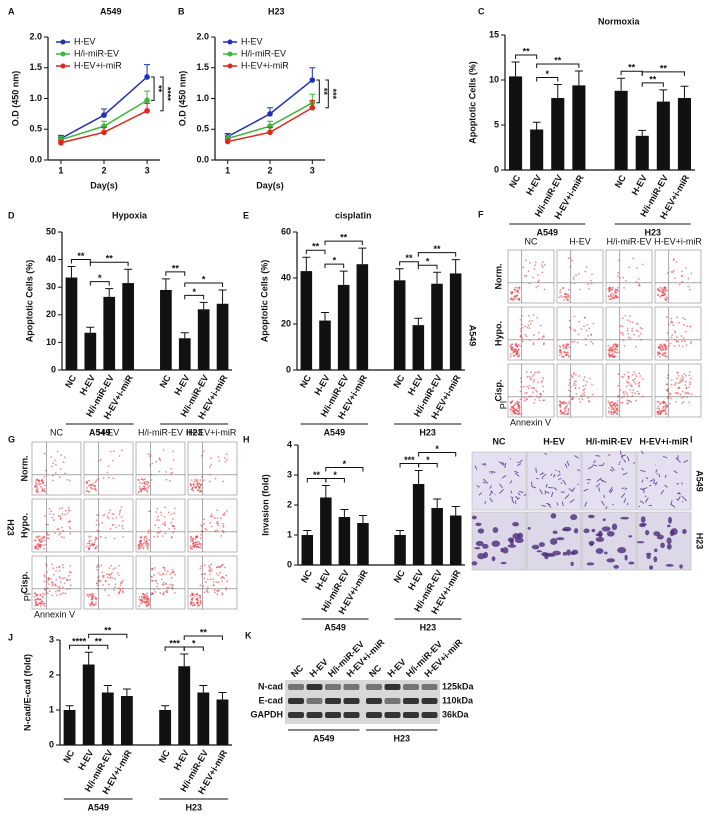 The width and height of the screenshot is (709, 823). What do you see at coordinates (288, 369) in the screenshot?
I see `y-tick-label: 0` at bounding box center [288, 369].